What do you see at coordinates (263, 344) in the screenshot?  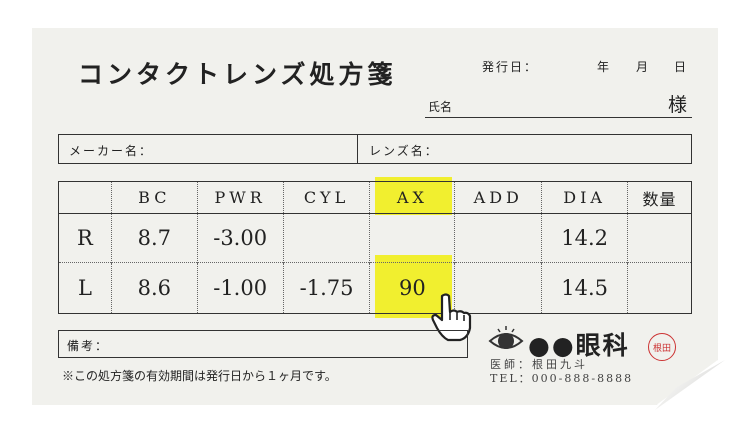 I see `remarks-box: 備考：` at bounding box center [263, 344].